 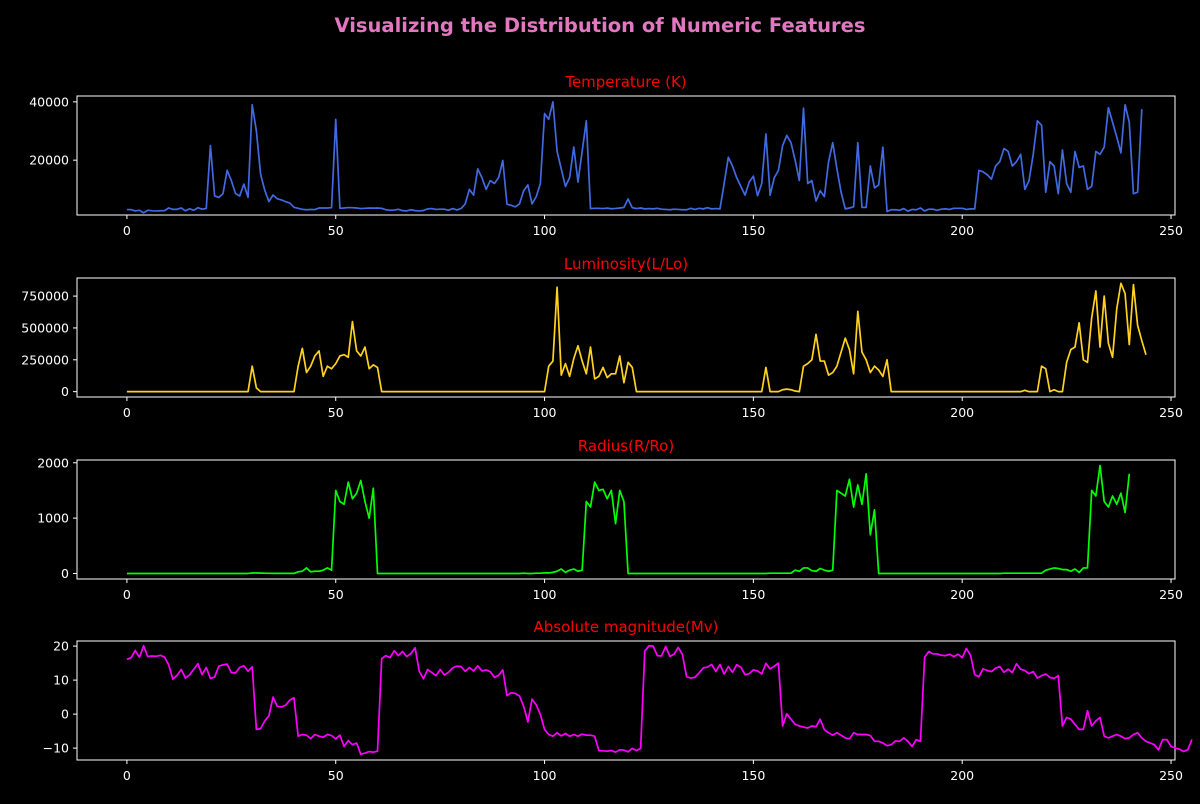 I want to click on y-tick-label: 20000, so click(x=49, y=160).